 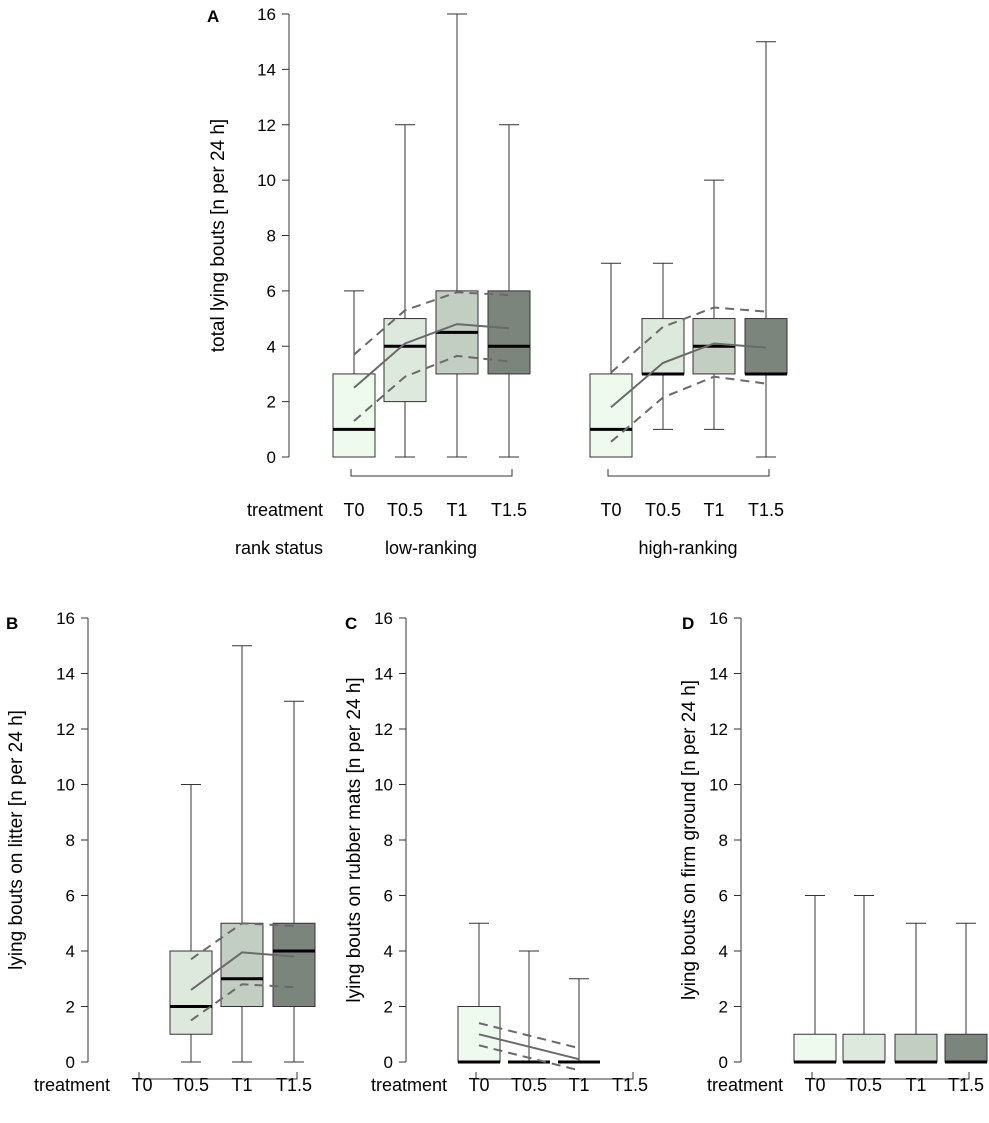 What do you see at coordinates (12, 623) in the screenshot?
I see `panel-letter: B` at bounding box center [12, 623].